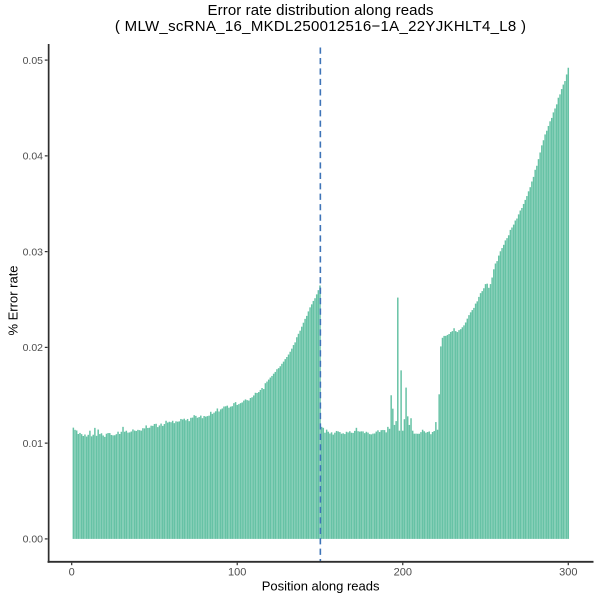  I want to click on svg-text: 0, so click(72, 573).